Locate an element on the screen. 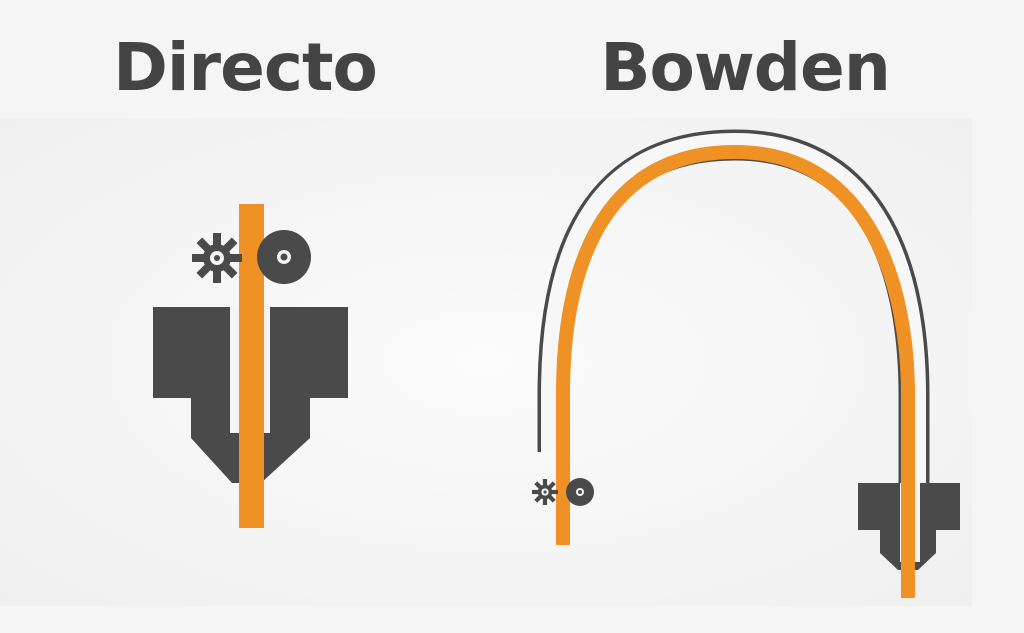 The width and height of the screenshot is (1024, 633). direct-extruder is located at coordinates (250, 366).